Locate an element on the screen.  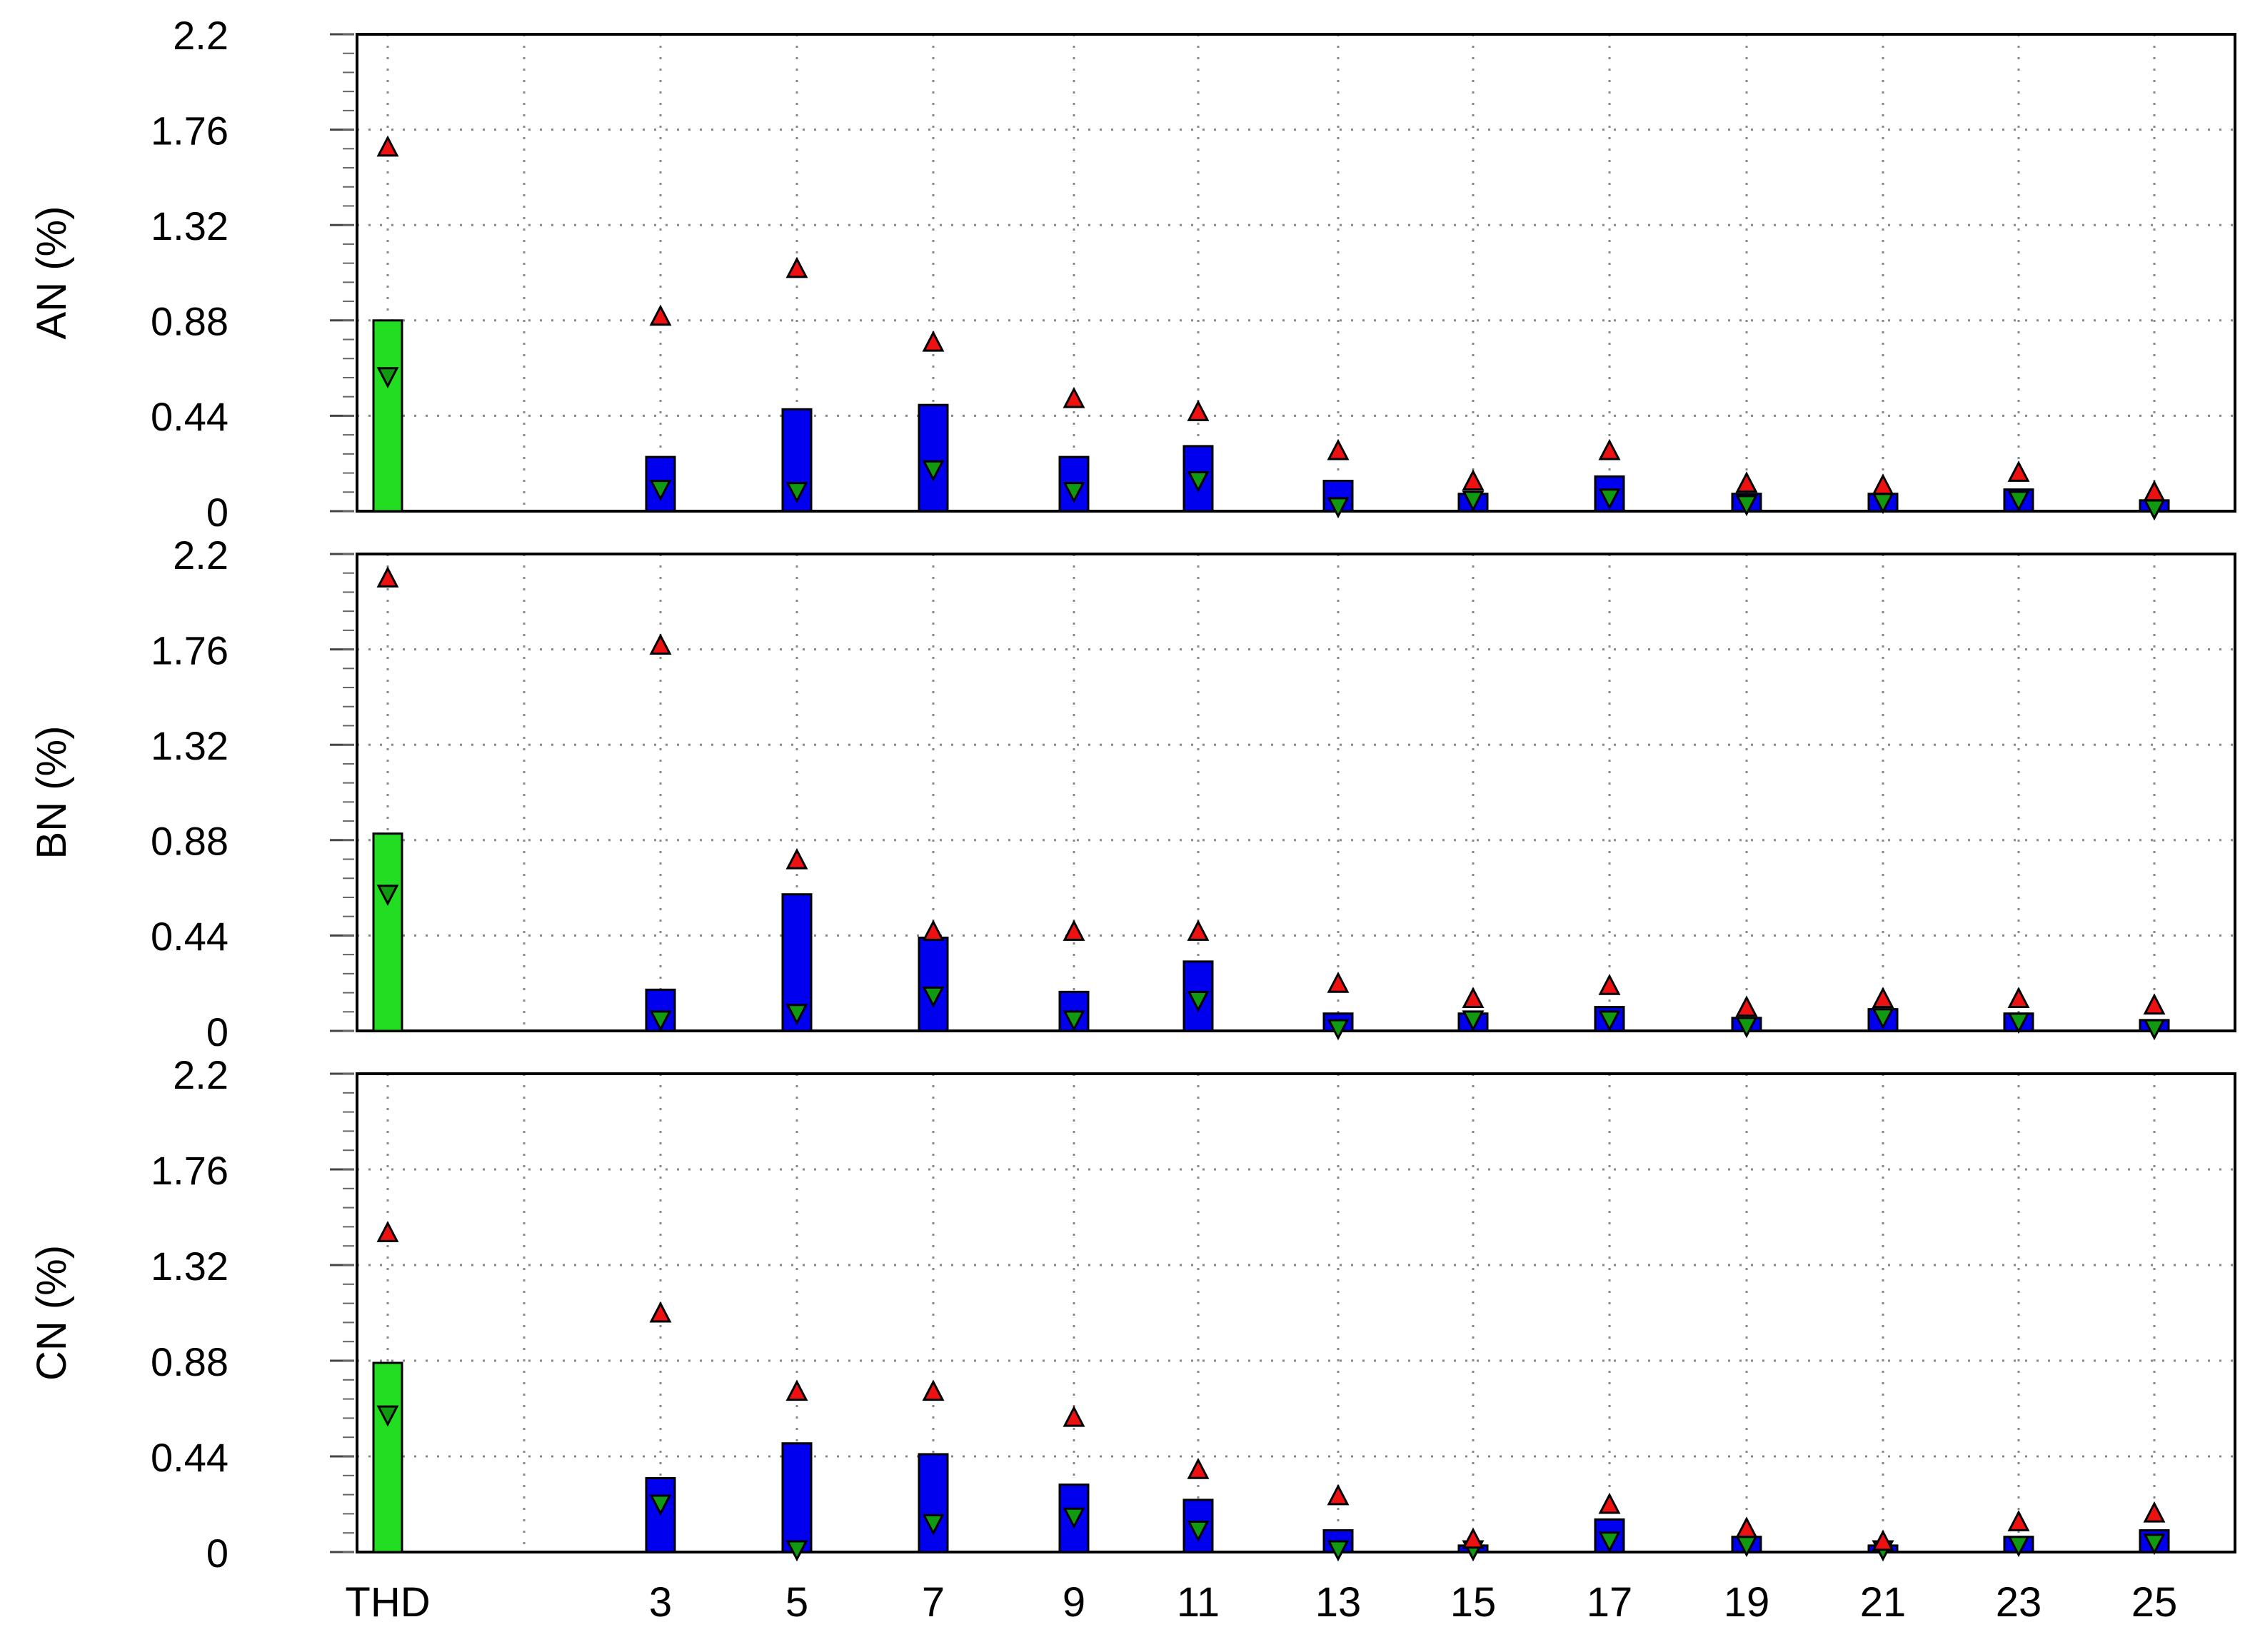
x-tick-label: 25 is located at coordinates (2154, 1603).